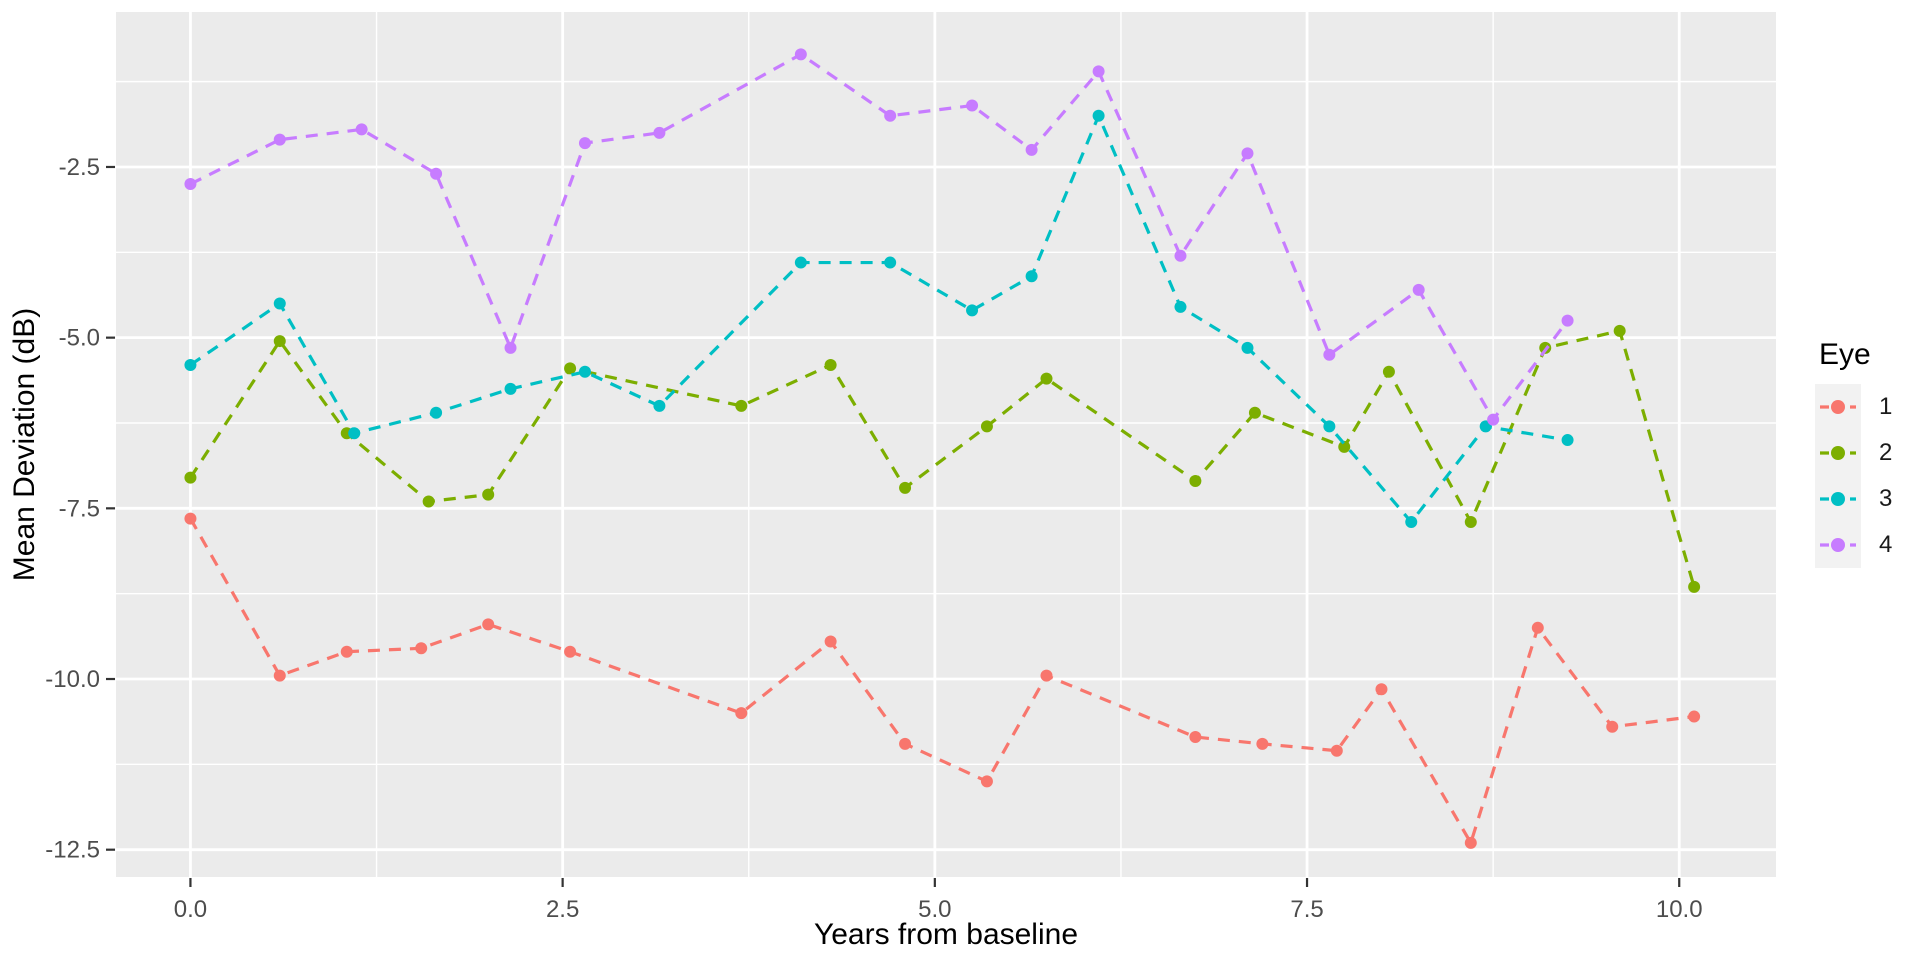  Describe the element at coordinates (79, 338) in the screenshot. I see `y-tick-label: -5.0` at that location.